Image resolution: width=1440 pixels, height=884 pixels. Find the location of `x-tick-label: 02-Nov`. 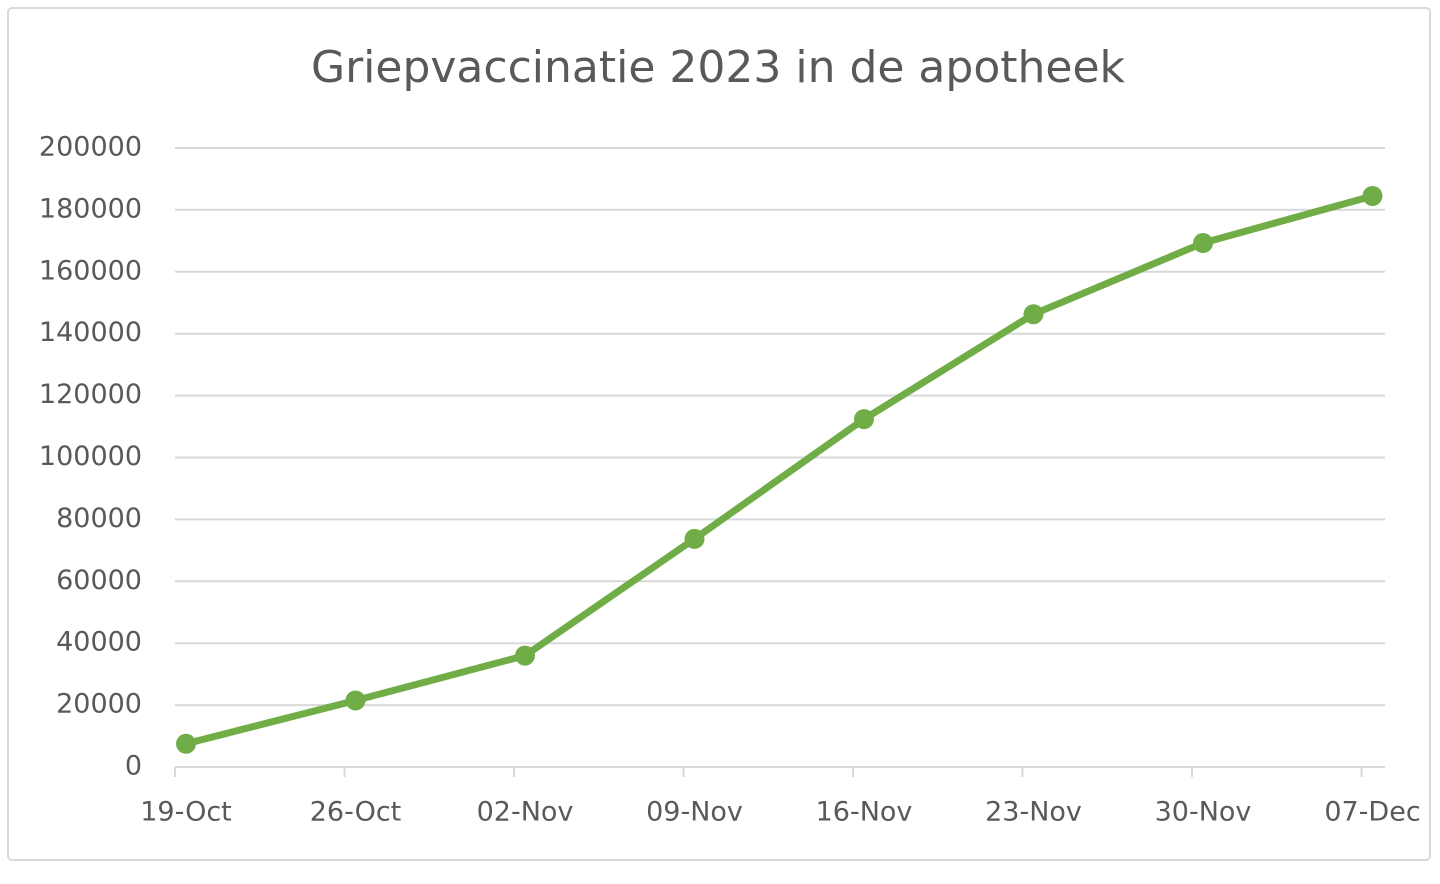

x-tick-label: 02-Nov is located at coordinates (525, 812).